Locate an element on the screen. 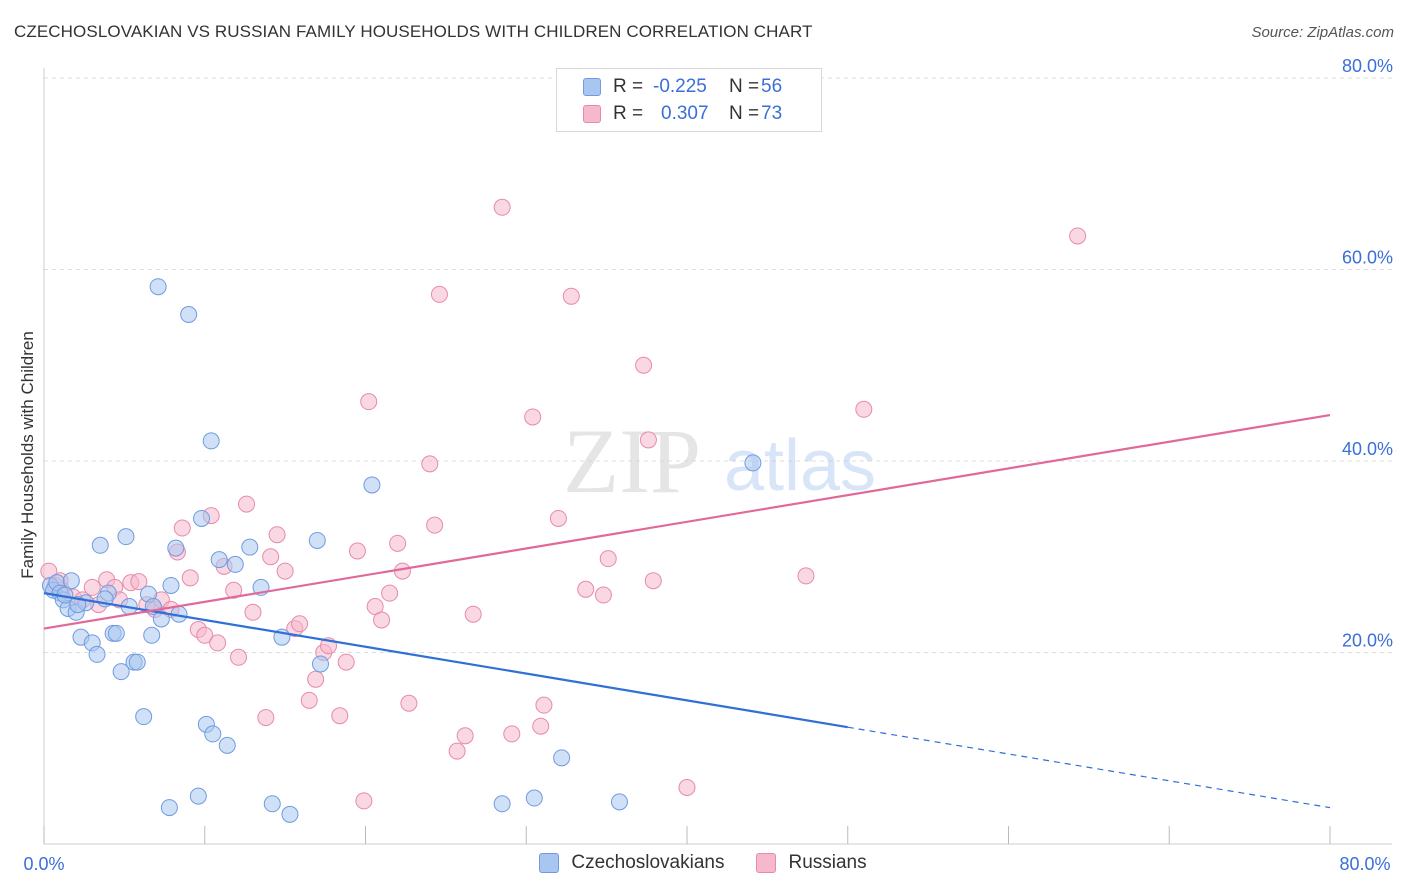  y-tick-label: 20.0% is located at coordinates (1367, 641).